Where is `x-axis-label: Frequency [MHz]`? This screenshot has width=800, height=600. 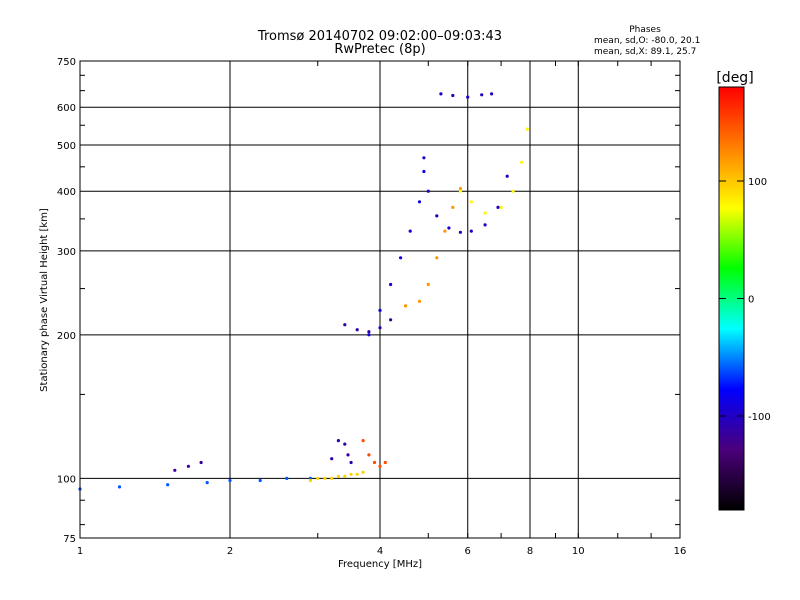
x-axis-label: Frequency [MHz] is located at coordinates (380, 564).